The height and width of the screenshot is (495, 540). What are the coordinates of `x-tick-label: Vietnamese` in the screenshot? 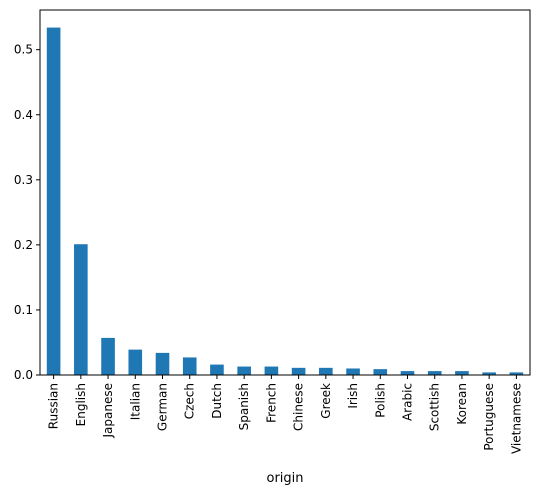 It's located at (516, 418).